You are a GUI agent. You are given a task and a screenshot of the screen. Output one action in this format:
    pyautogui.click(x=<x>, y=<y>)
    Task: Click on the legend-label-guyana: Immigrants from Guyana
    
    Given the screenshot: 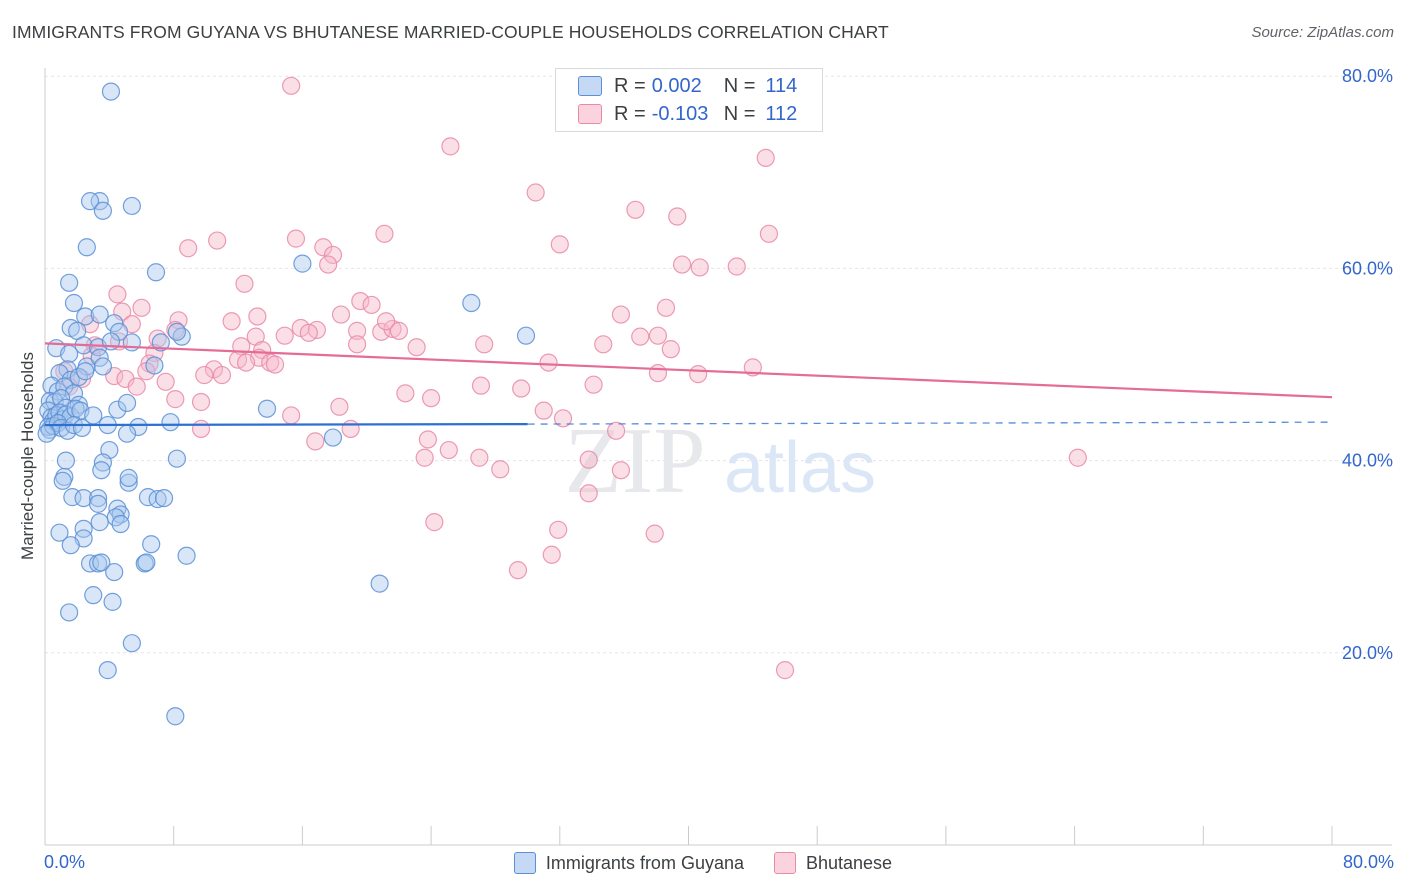 What is the action you would take?
    pyautogui.click(x=644, y=862)
    